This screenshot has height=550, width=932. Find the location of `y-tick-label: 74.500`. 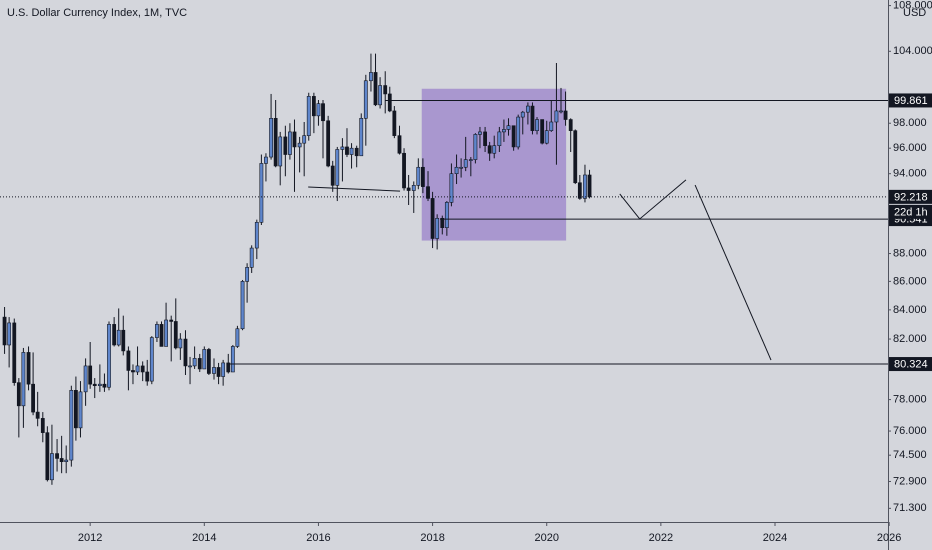

y-tick-label: 74.500 is located at coordinates (910, 455).